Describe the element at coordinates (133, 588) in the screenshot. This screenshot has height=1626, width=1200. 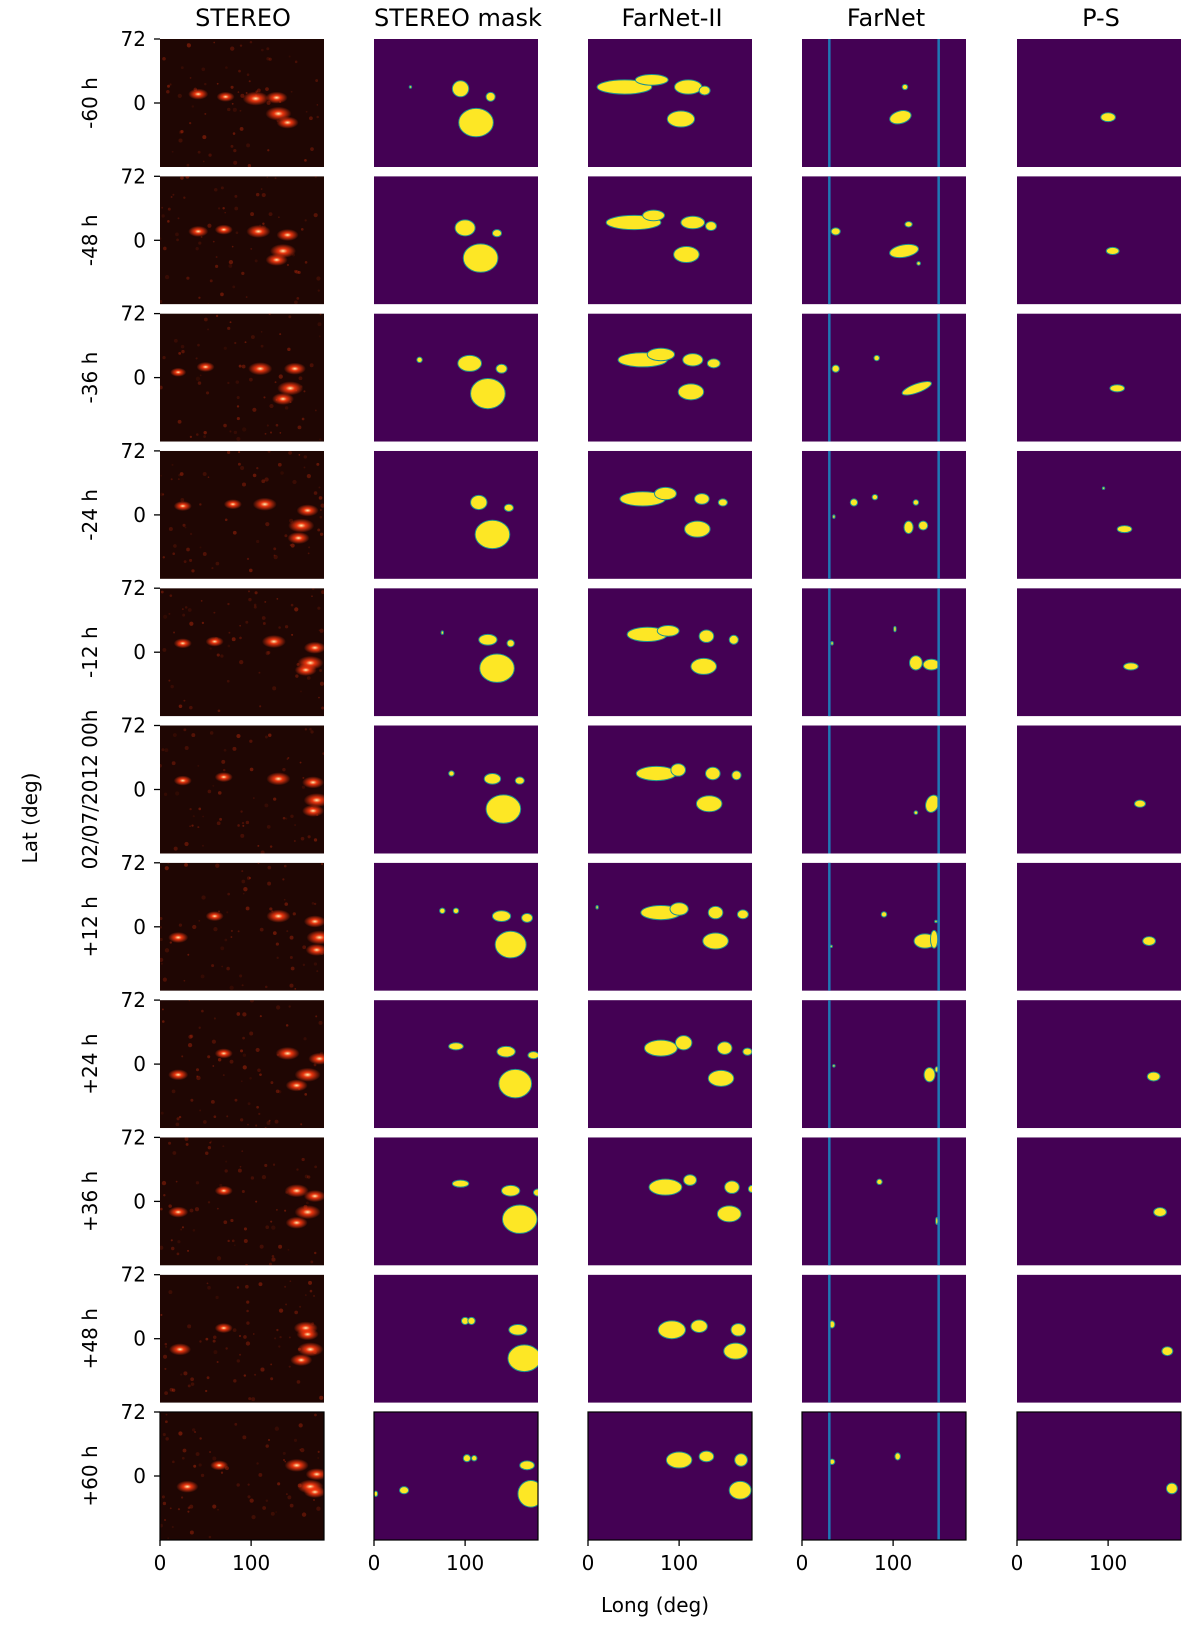
I see `y-tick-label: 72` at that location.